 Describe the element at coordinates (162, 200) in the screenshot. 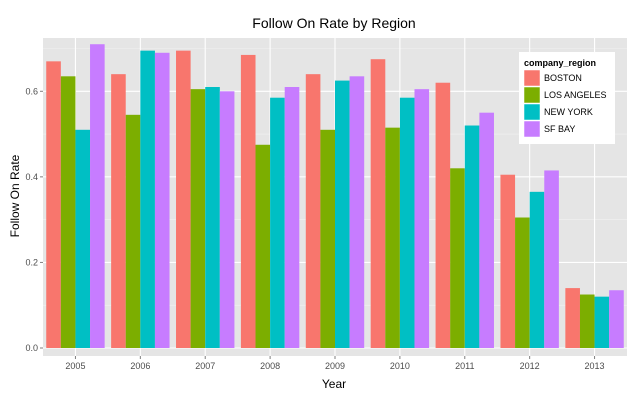

I see `bar-sf-bay-2006` at that location.